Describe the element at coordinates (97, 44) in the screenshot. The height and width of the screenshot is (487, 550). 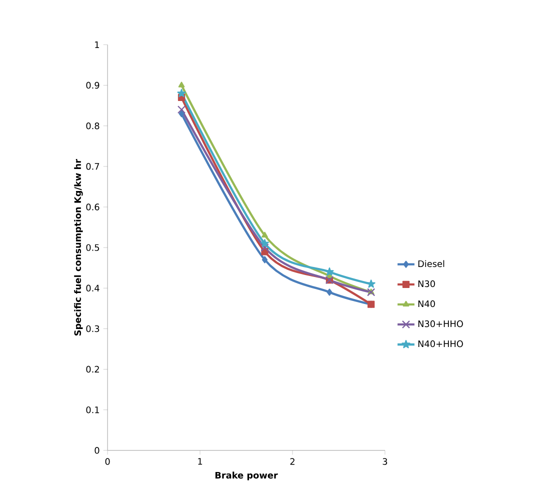
I see `y-tick-label: 1` at that location.